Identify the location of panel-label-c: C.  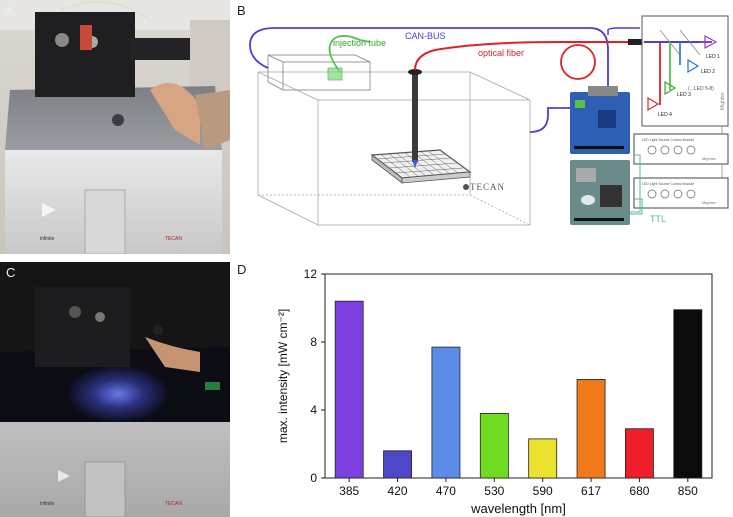
(11, 272).